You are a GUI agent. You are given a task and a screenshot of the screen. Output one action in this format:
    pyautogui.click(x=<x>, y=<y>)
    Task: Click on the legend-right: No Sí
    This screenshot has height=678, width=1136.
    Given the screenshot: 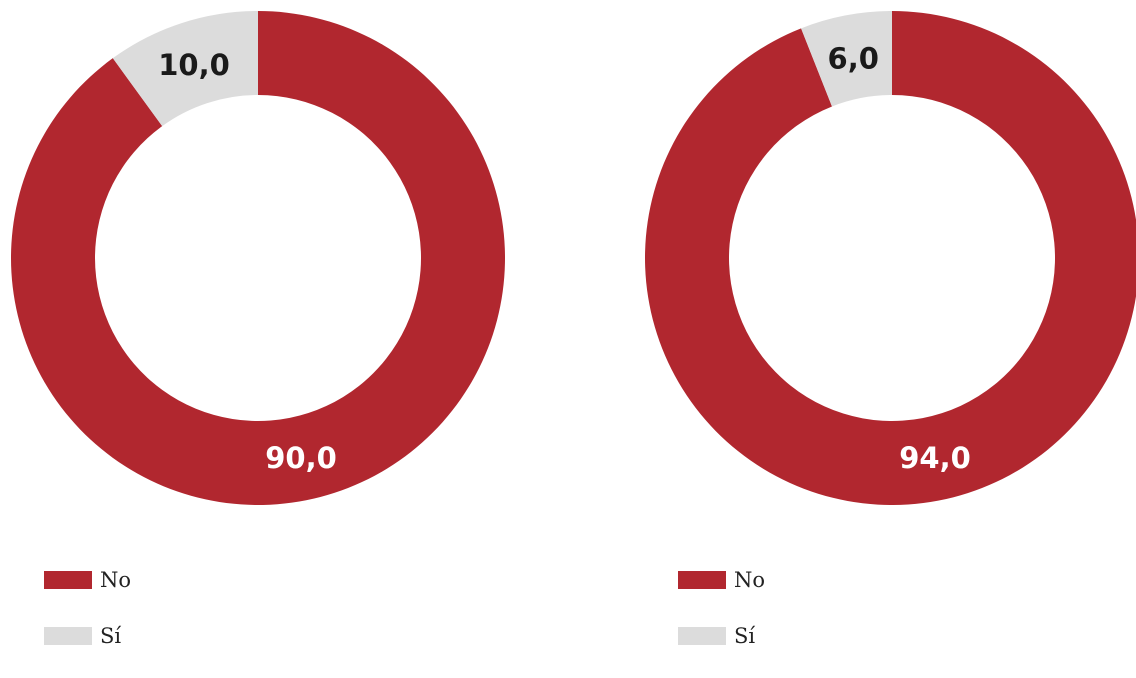 What is the action you would take?
    pyautogui.click(x=721, y=622)
    